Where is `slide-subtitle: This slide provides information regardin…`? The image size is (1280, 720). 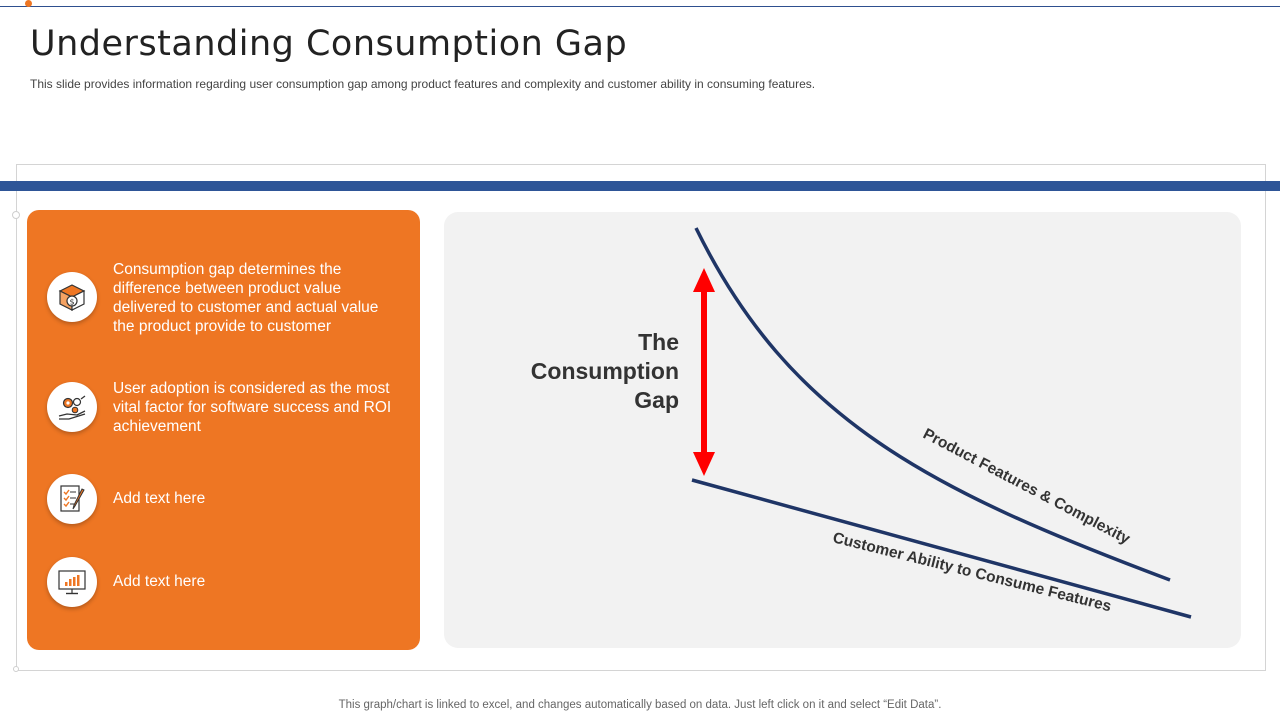
slide-subtitle: This slide provides information regardin… is located at coordinates (423, 84).